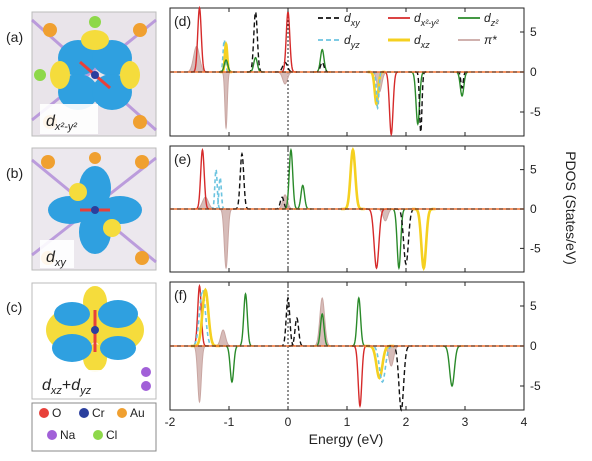  I want to click on atom-legend-label: Cl, so click(111, 435).